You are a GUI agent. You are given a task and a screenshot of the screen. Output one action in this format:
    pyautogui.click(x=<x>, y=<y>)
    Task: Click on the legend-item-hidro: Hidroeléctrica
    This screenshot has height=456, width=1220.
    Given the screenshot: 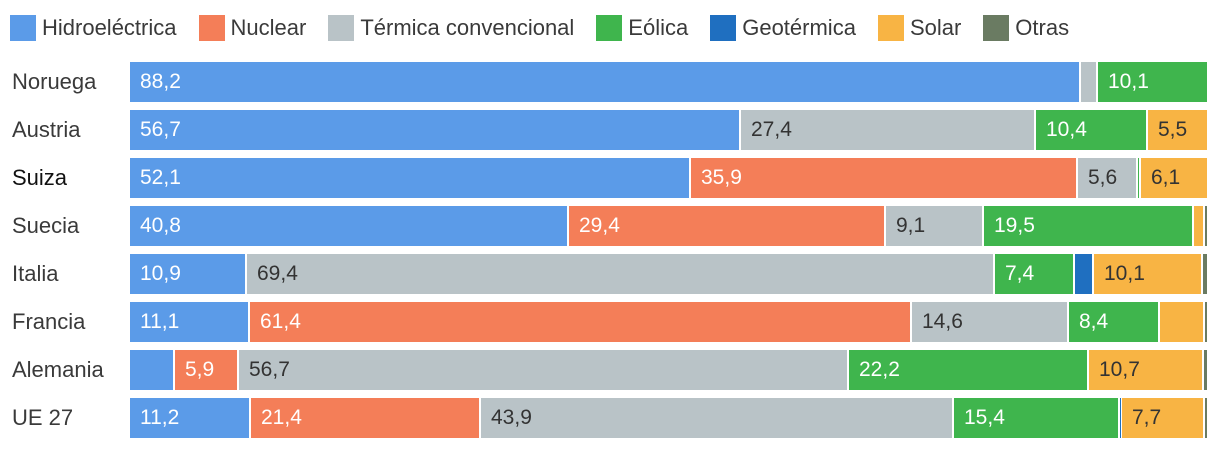 What is the action you would take?
    pyautogui.click(x=93, y=28)
    